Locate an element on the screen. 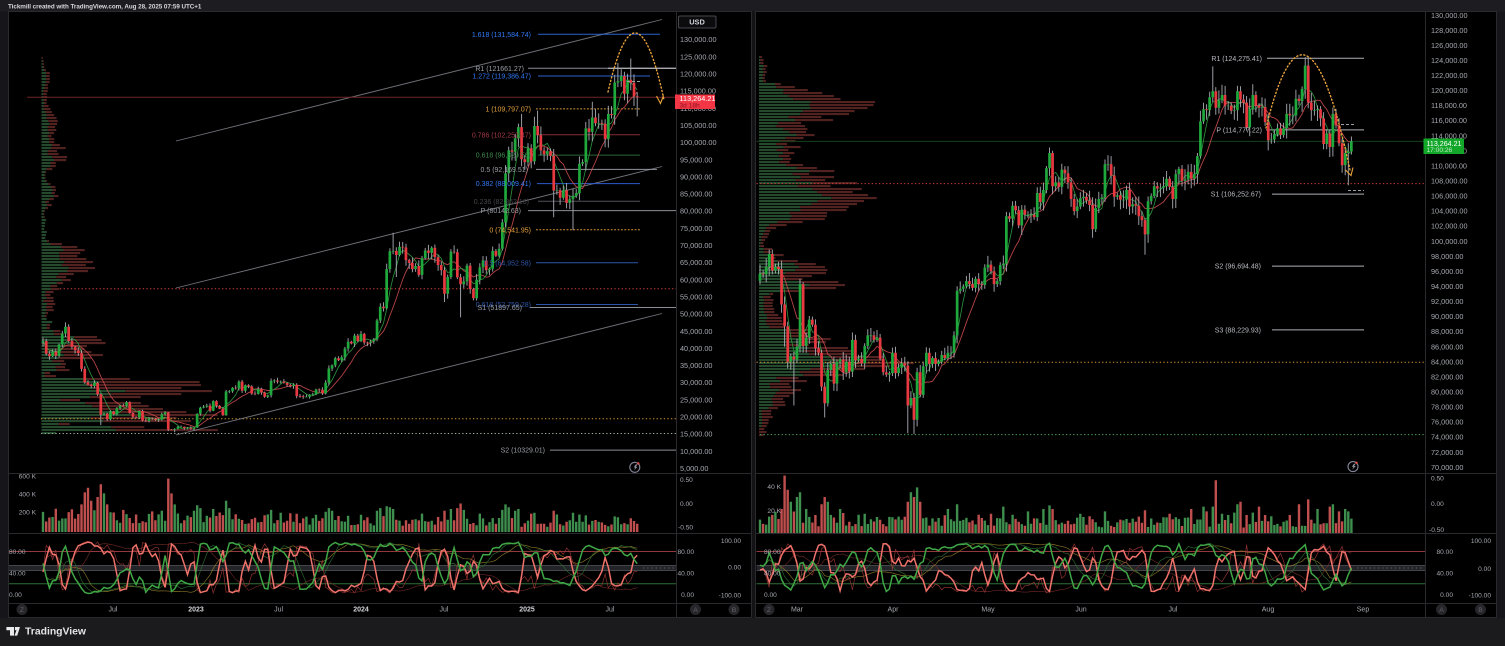 The image size is (1505, 646). svg-text: 95,000.00 is located at coordinates (696, 159).